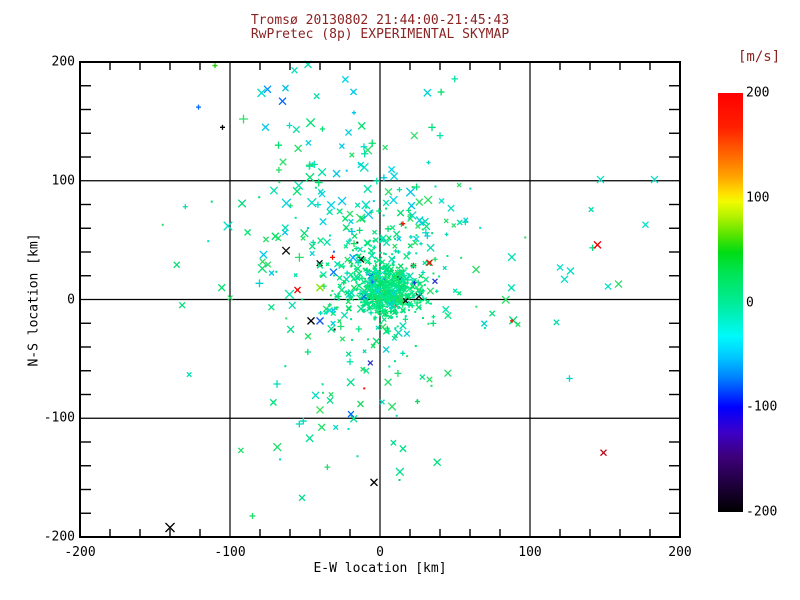 This screenshot has height=600, width=800. What do you see at coordinates (59, 418) in the screenshot?
I see `y-tick-label: -100` at bounding box center [59, 418].